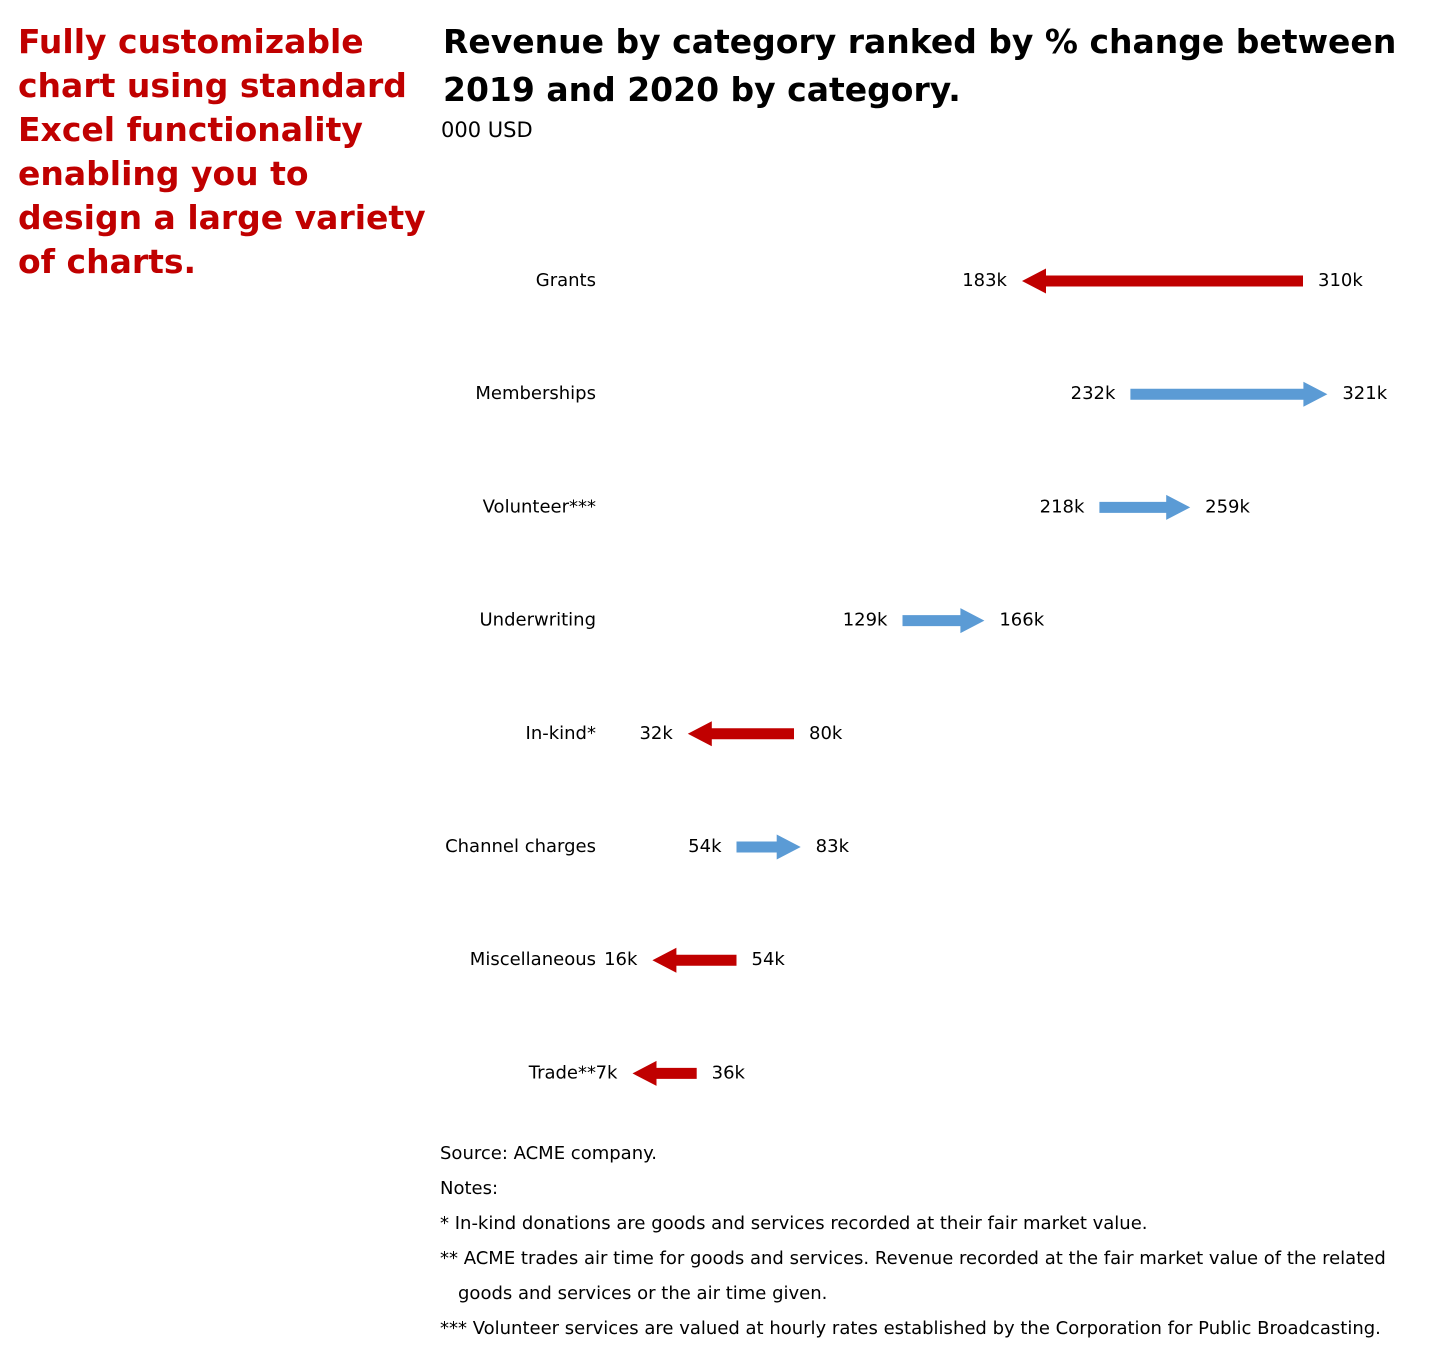 The height and width of the screenshot is (1370, 1450). I want to click on start-value-label: 80k, so click(826, 733).